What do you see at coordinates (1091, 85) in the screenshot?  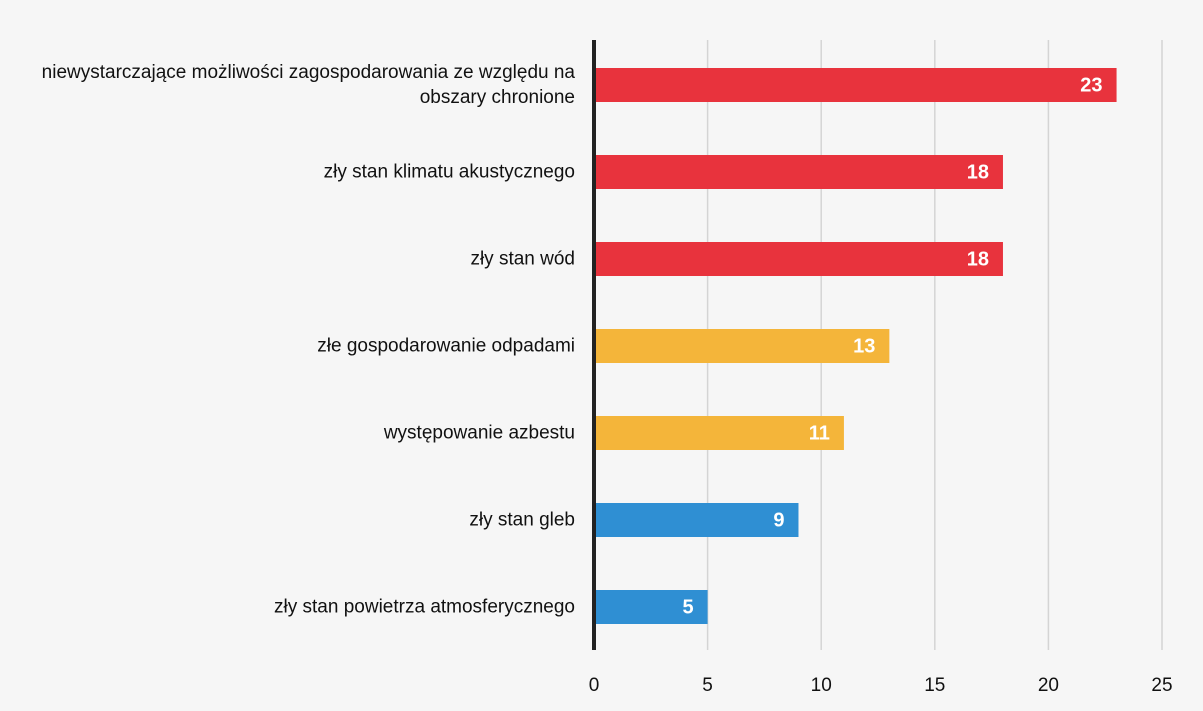 I see `data-label: 23` at bounding box center [1091, 85].